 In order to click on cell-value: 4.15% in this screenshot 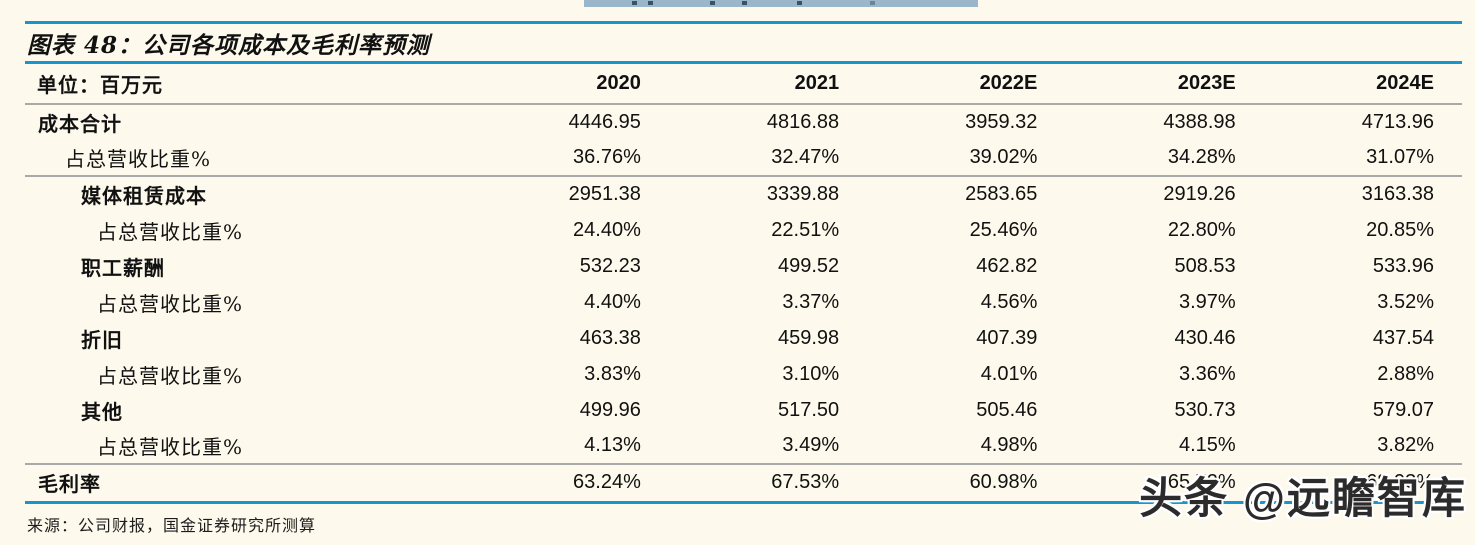, I will do `click(1207, 445)`.